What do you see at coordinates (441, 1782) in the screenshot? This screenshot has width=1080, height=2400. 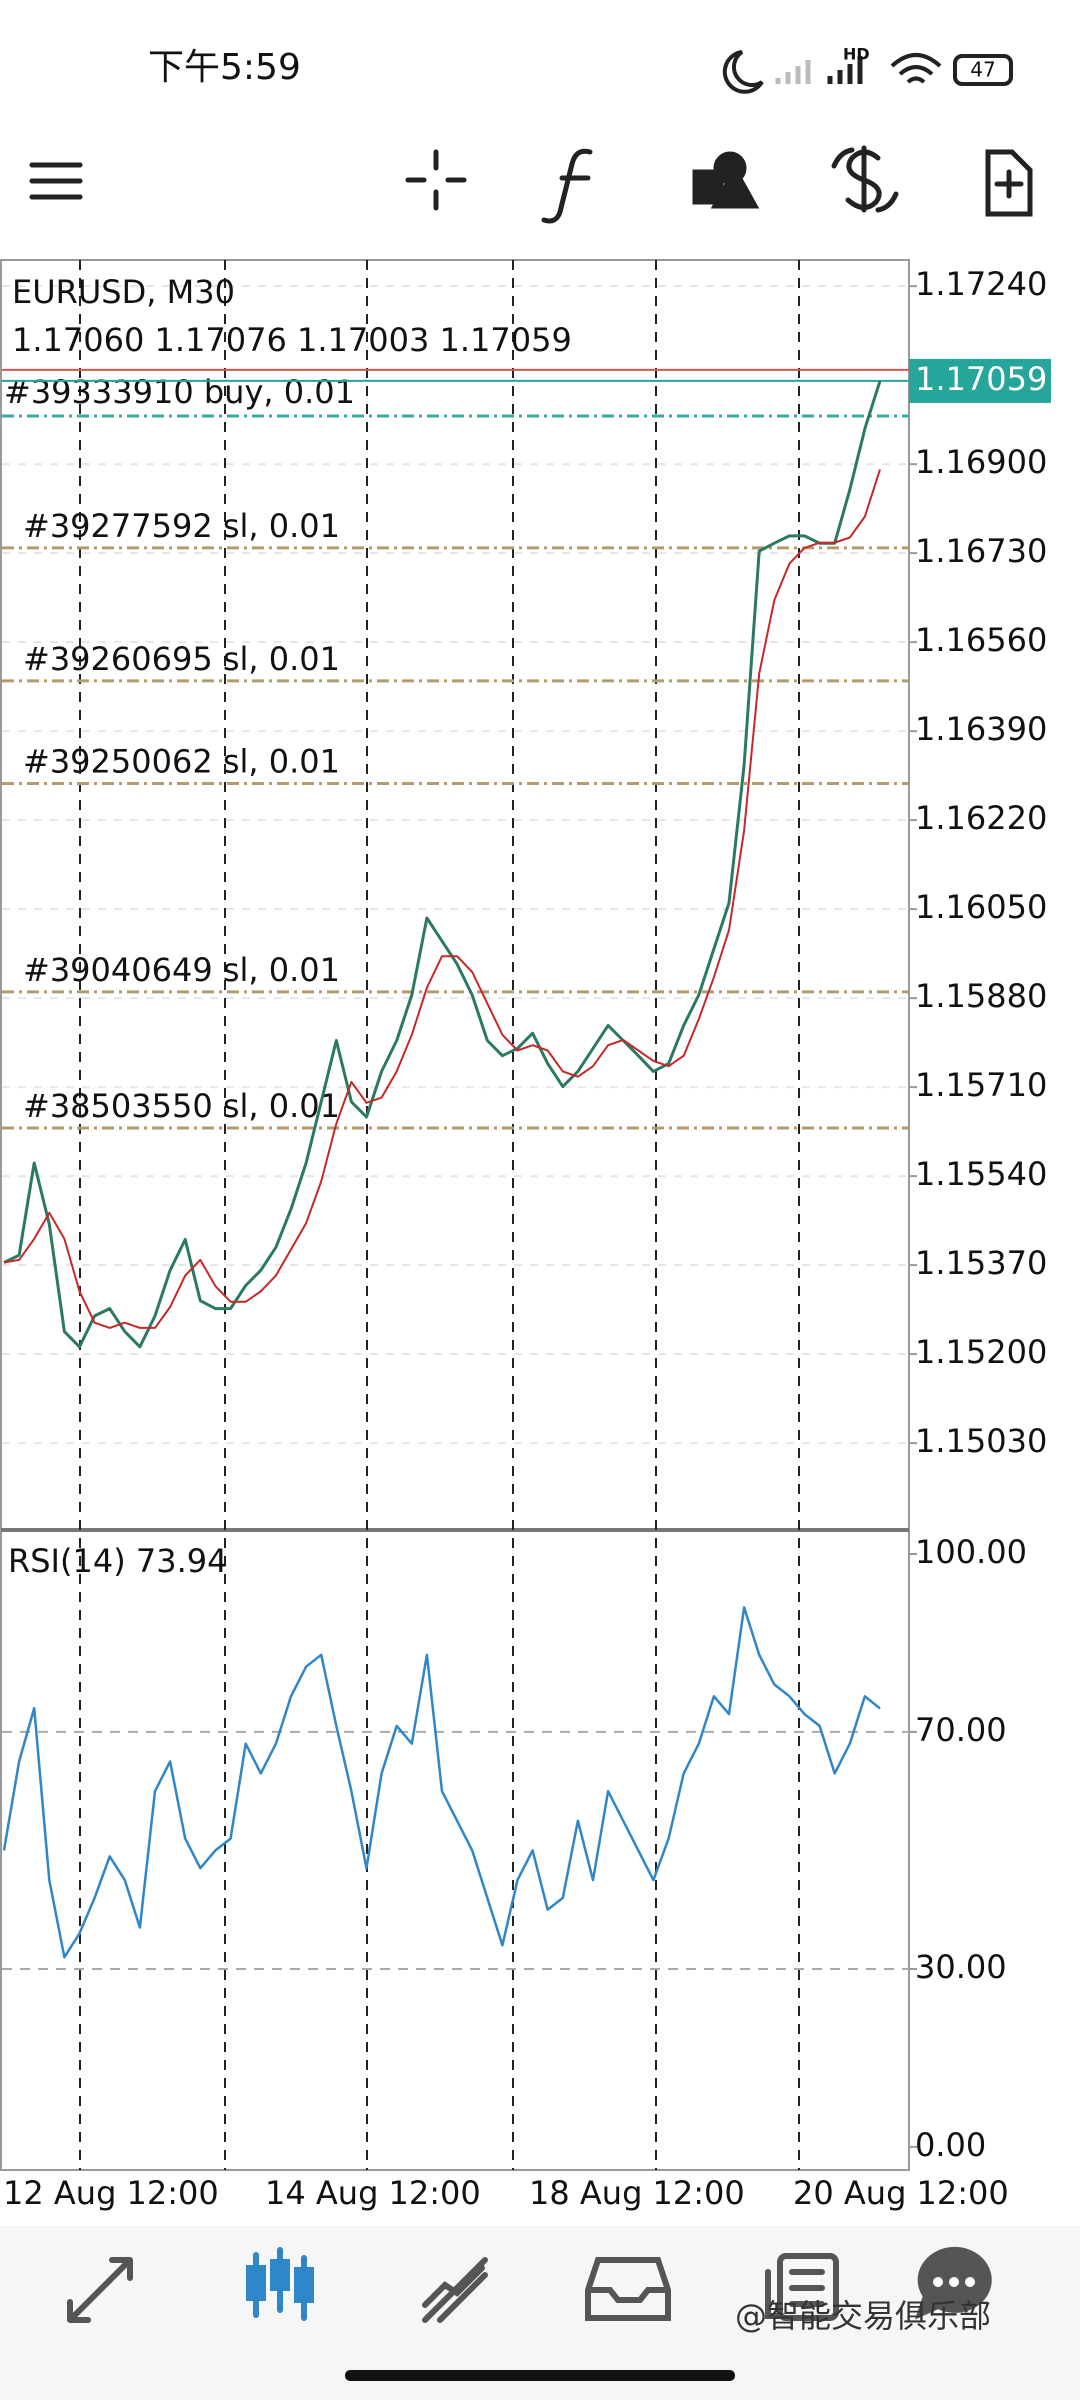 I see `rsi-line` at bounding box center [441, 1782].